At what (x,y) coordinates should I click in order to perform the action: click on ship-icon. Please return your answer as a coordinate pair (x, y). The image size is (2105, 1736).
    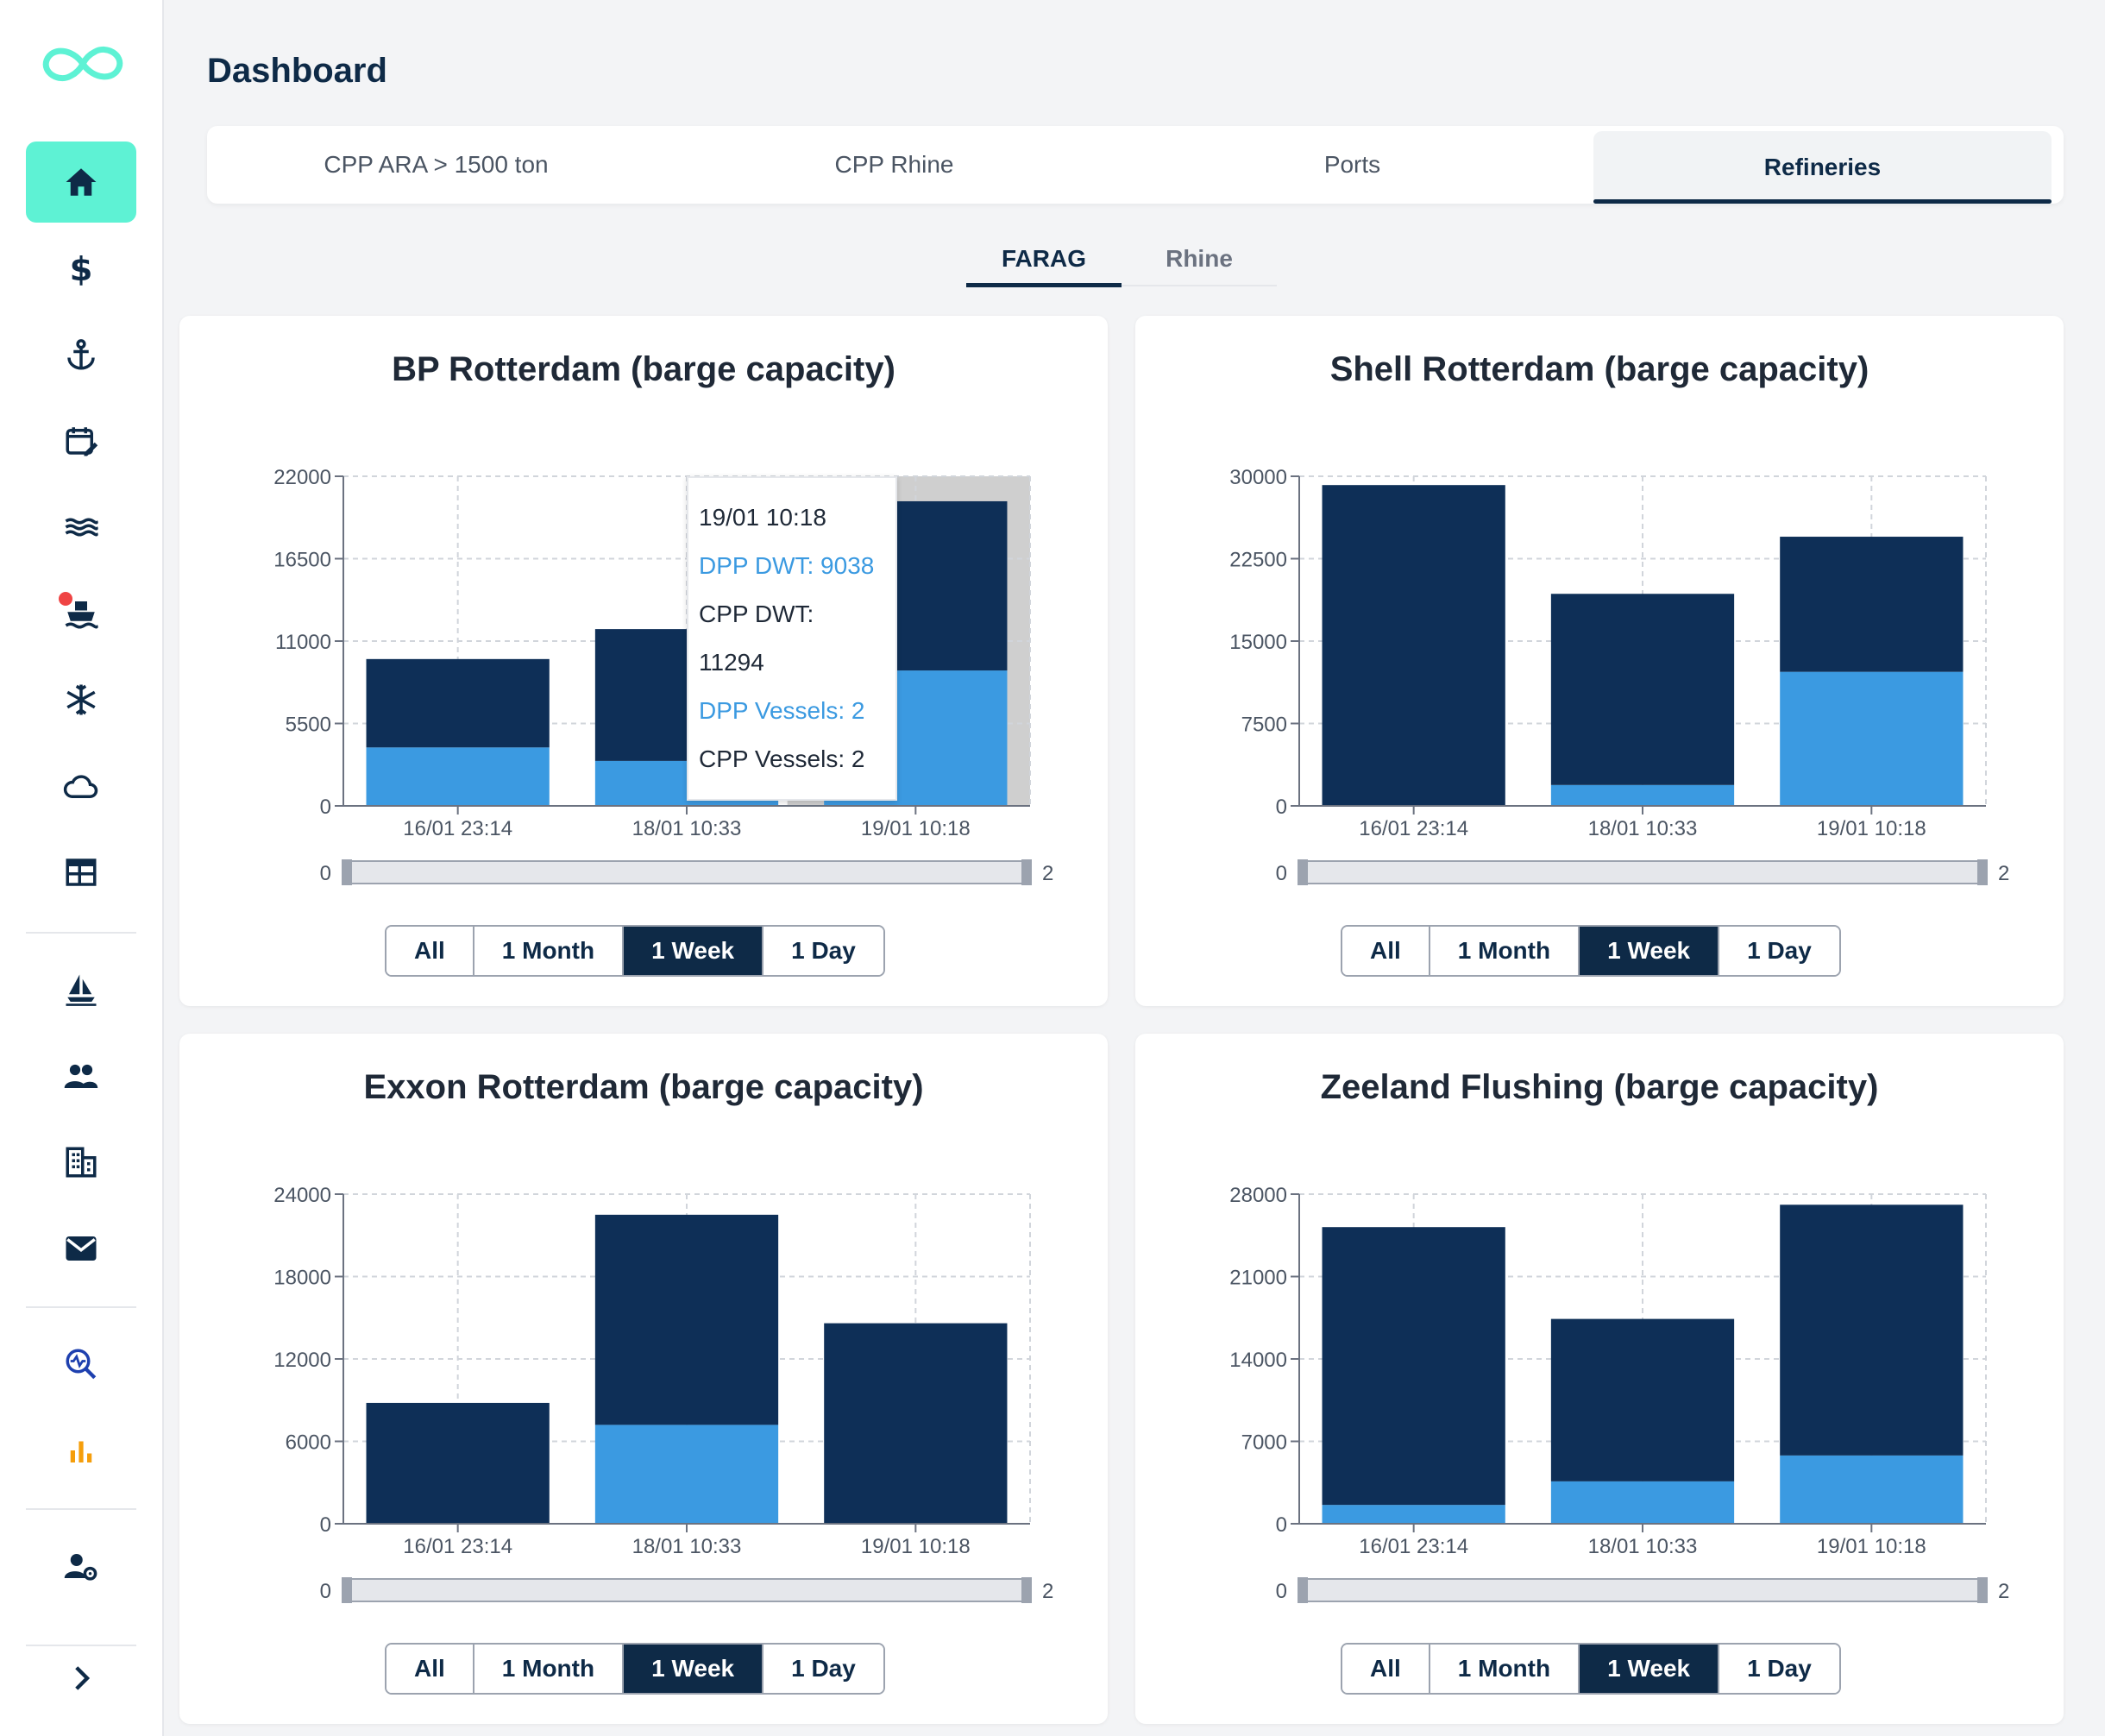
    Looking at the image, I should click on (82, 615).